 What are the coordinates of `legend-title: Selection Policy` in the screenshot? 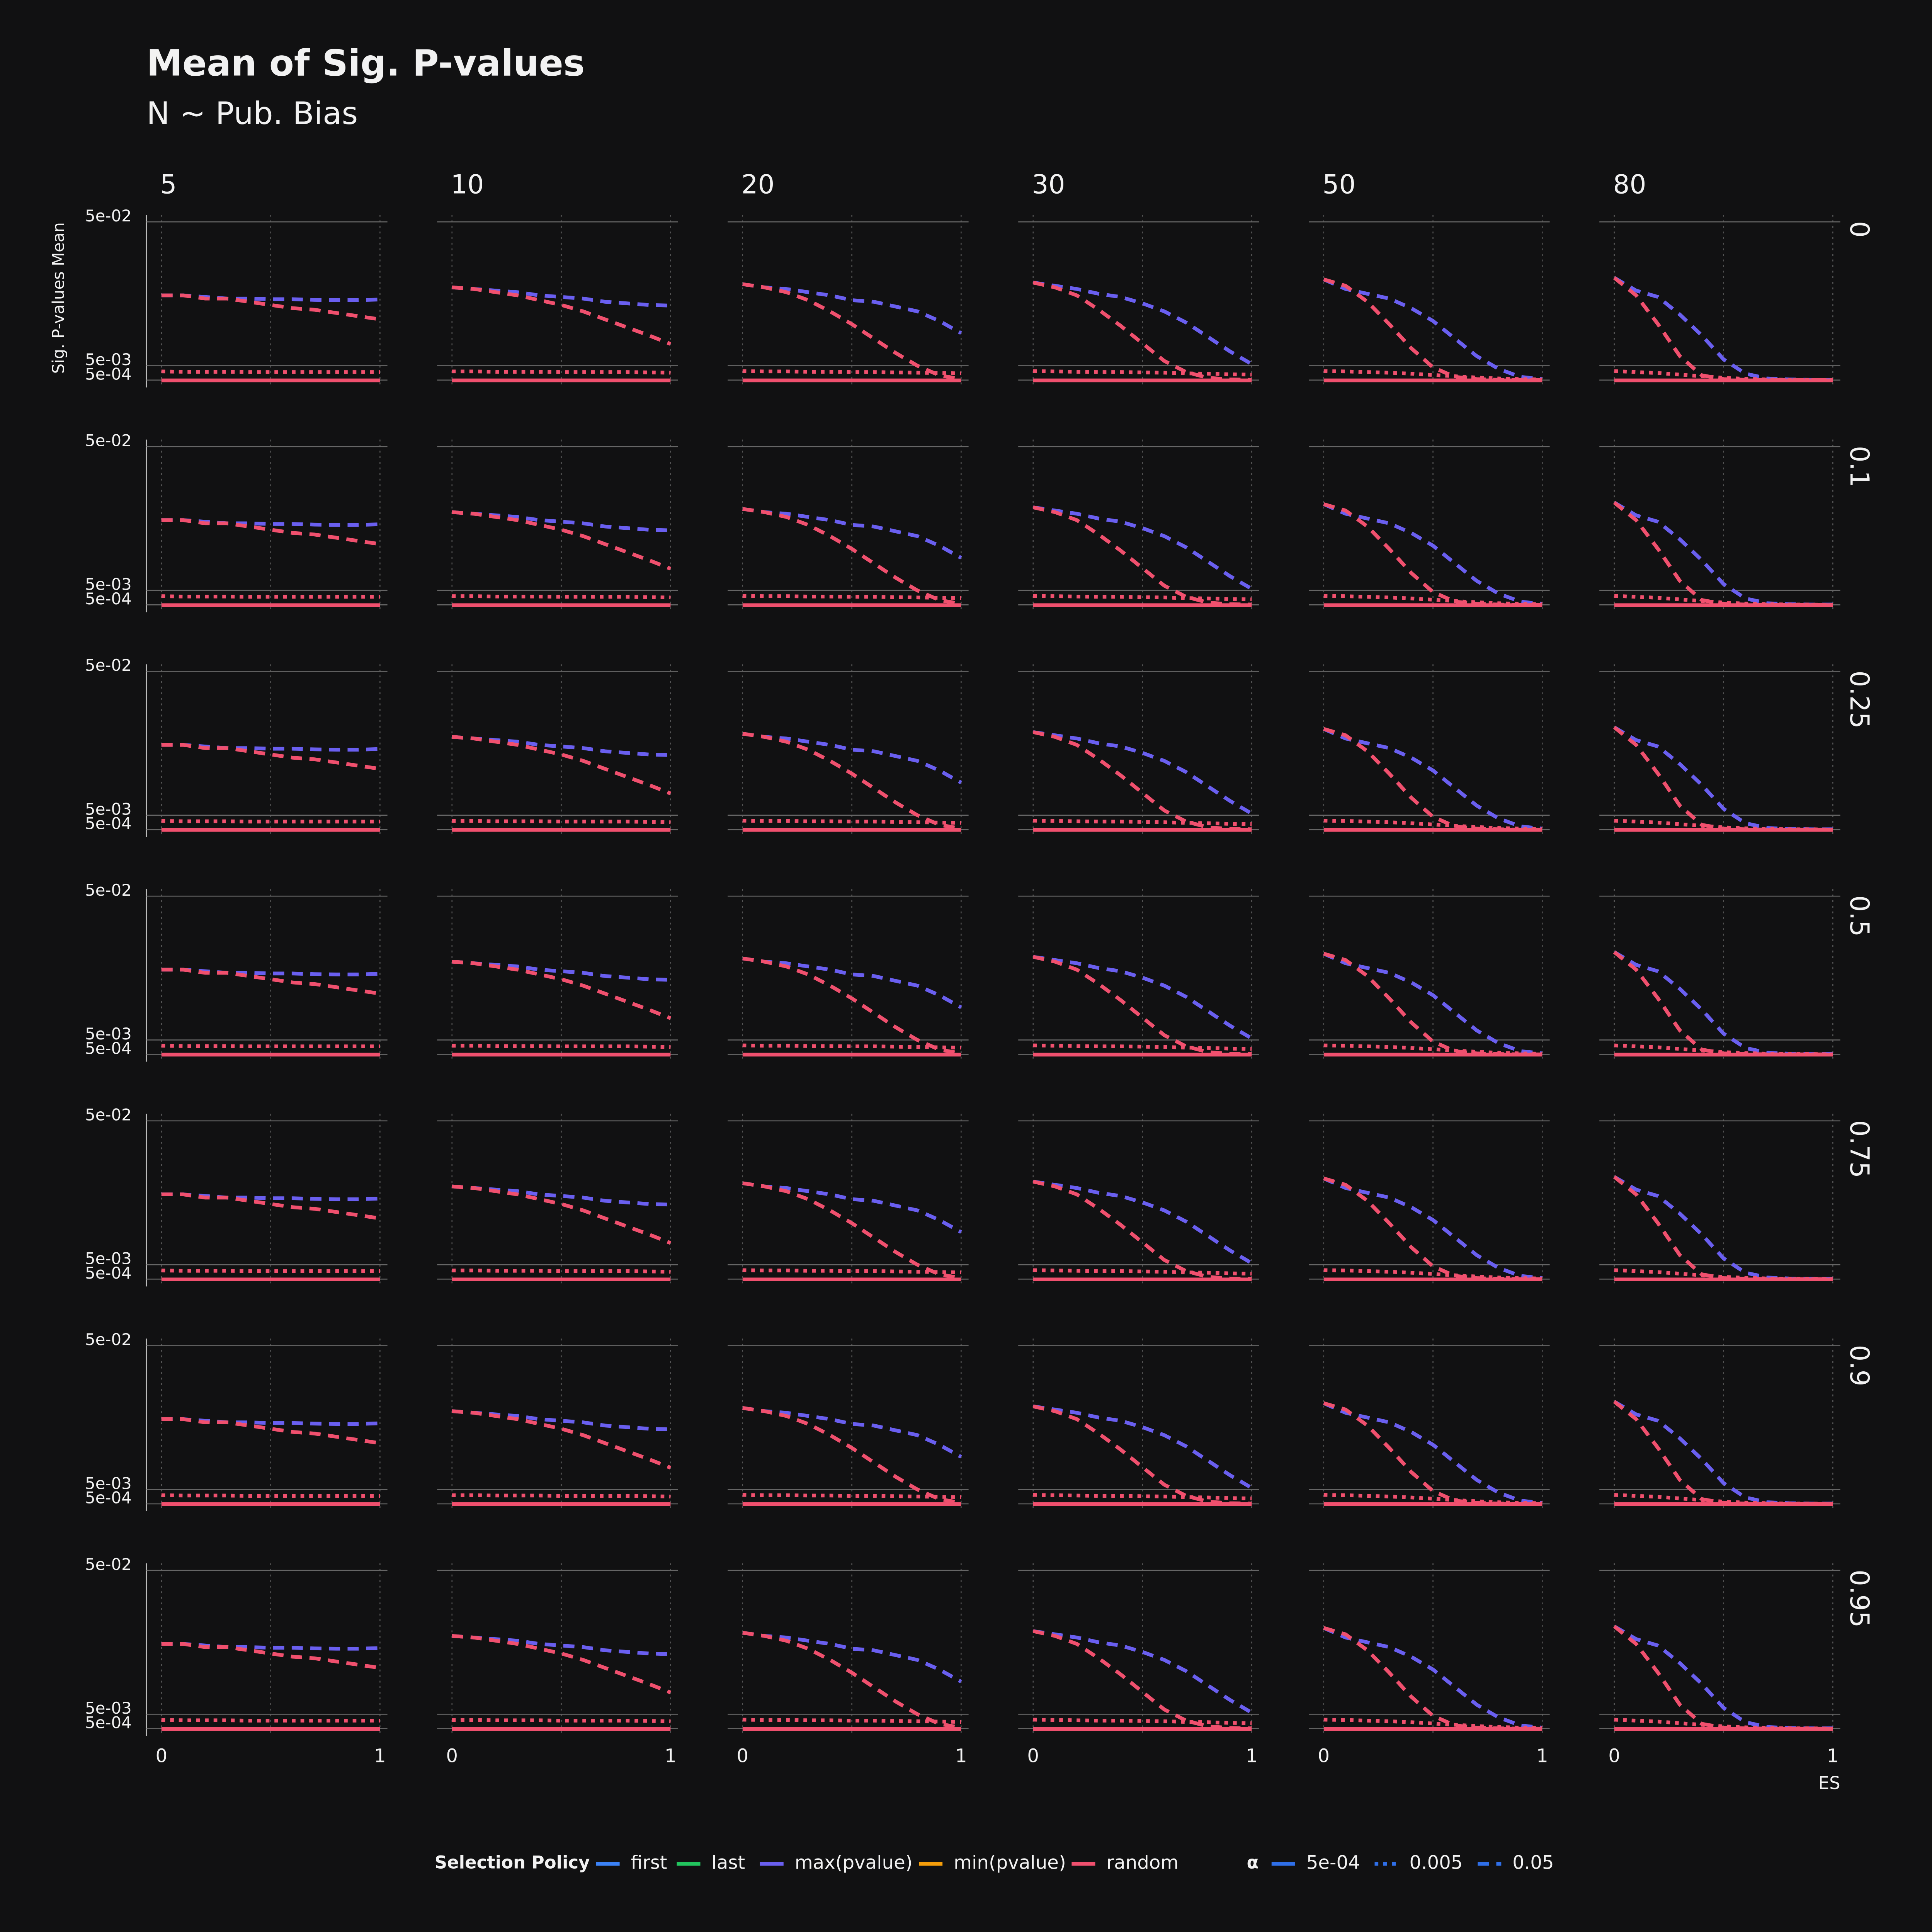 It's located at (512, 1863).